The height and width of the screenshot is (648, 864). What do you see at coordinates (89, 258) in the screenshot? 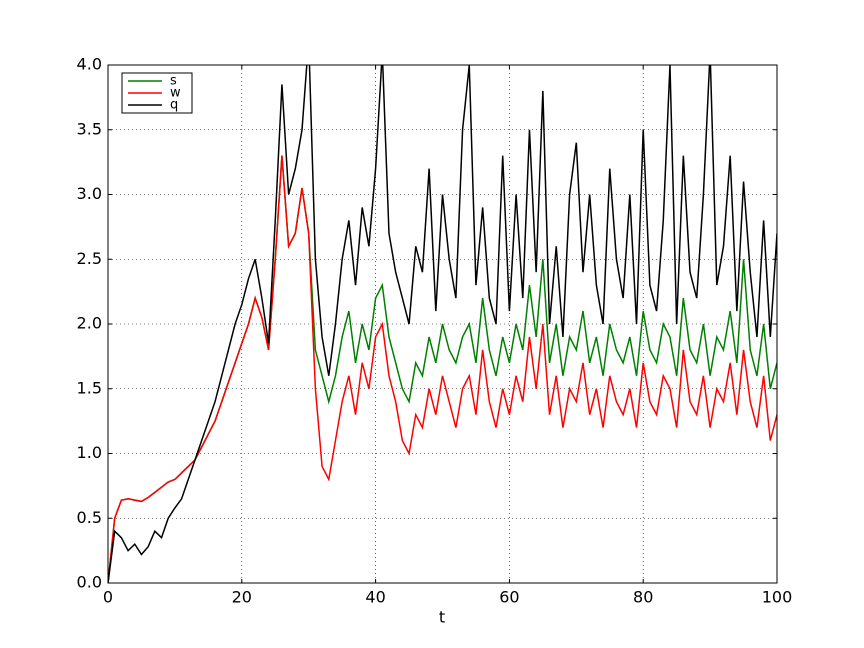
I see `y-tick-label: 2.5` at bounding box center [89, 258].